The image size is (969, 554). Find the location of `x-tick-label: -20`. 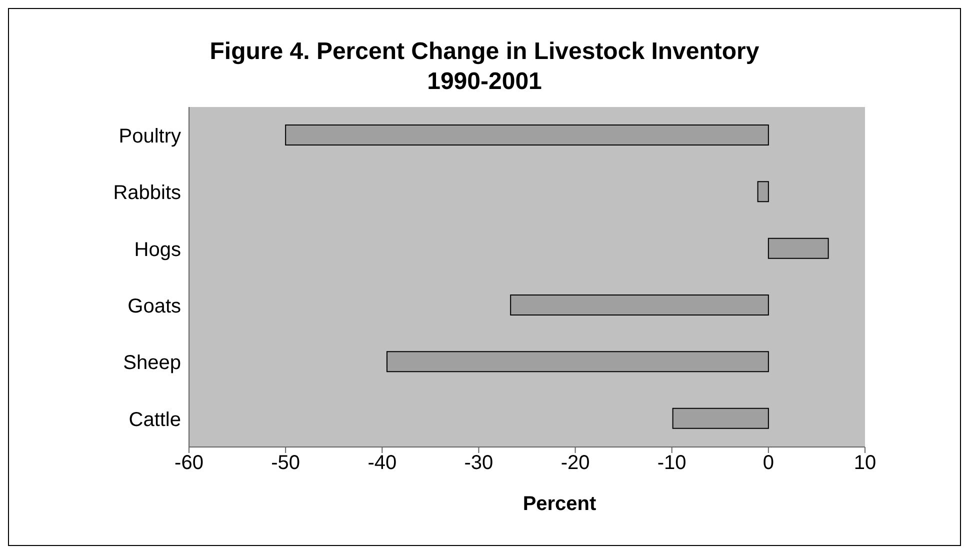

x-tick-label: -20 is located at coordinates (575, 463).